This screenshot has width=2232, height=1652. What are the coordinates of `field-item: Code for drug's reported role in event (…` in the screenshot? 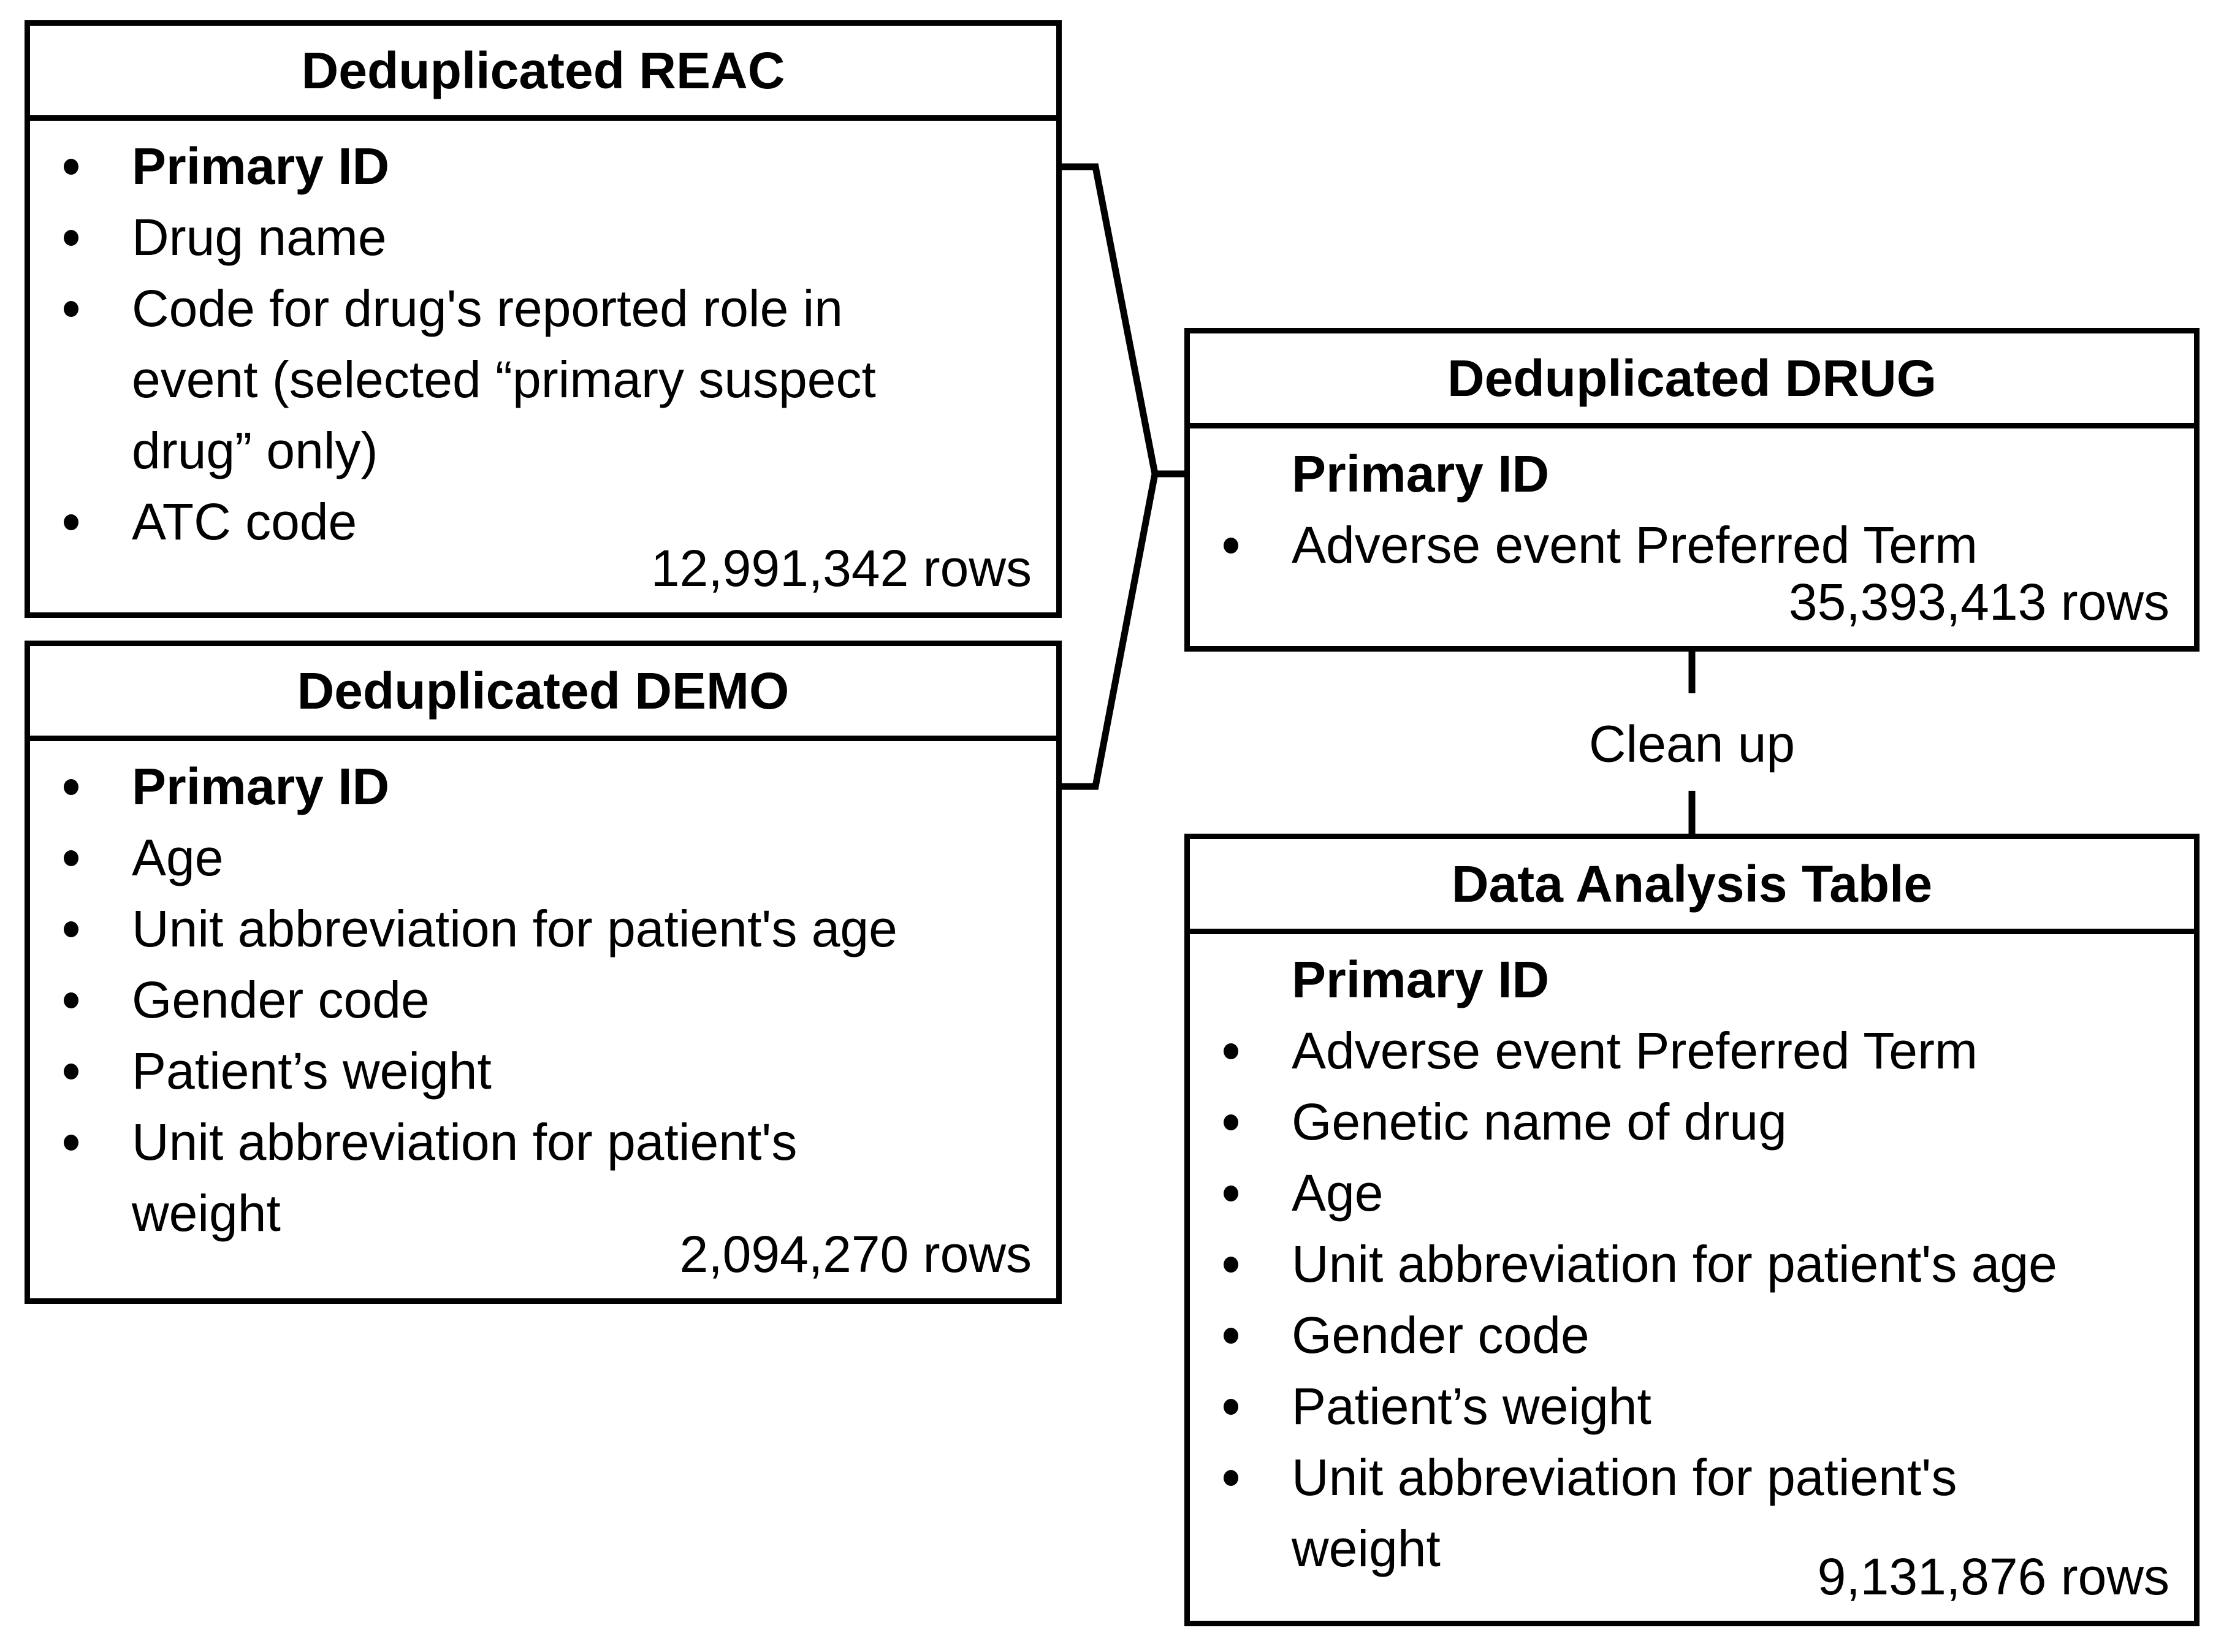 It's located at (499, 379).